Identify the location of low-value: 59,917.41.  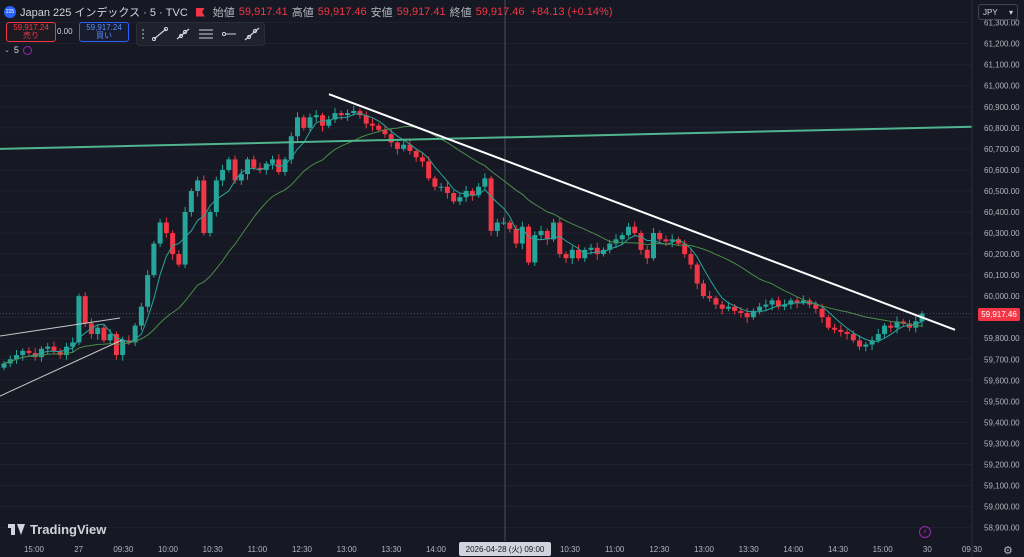
(421, 12).